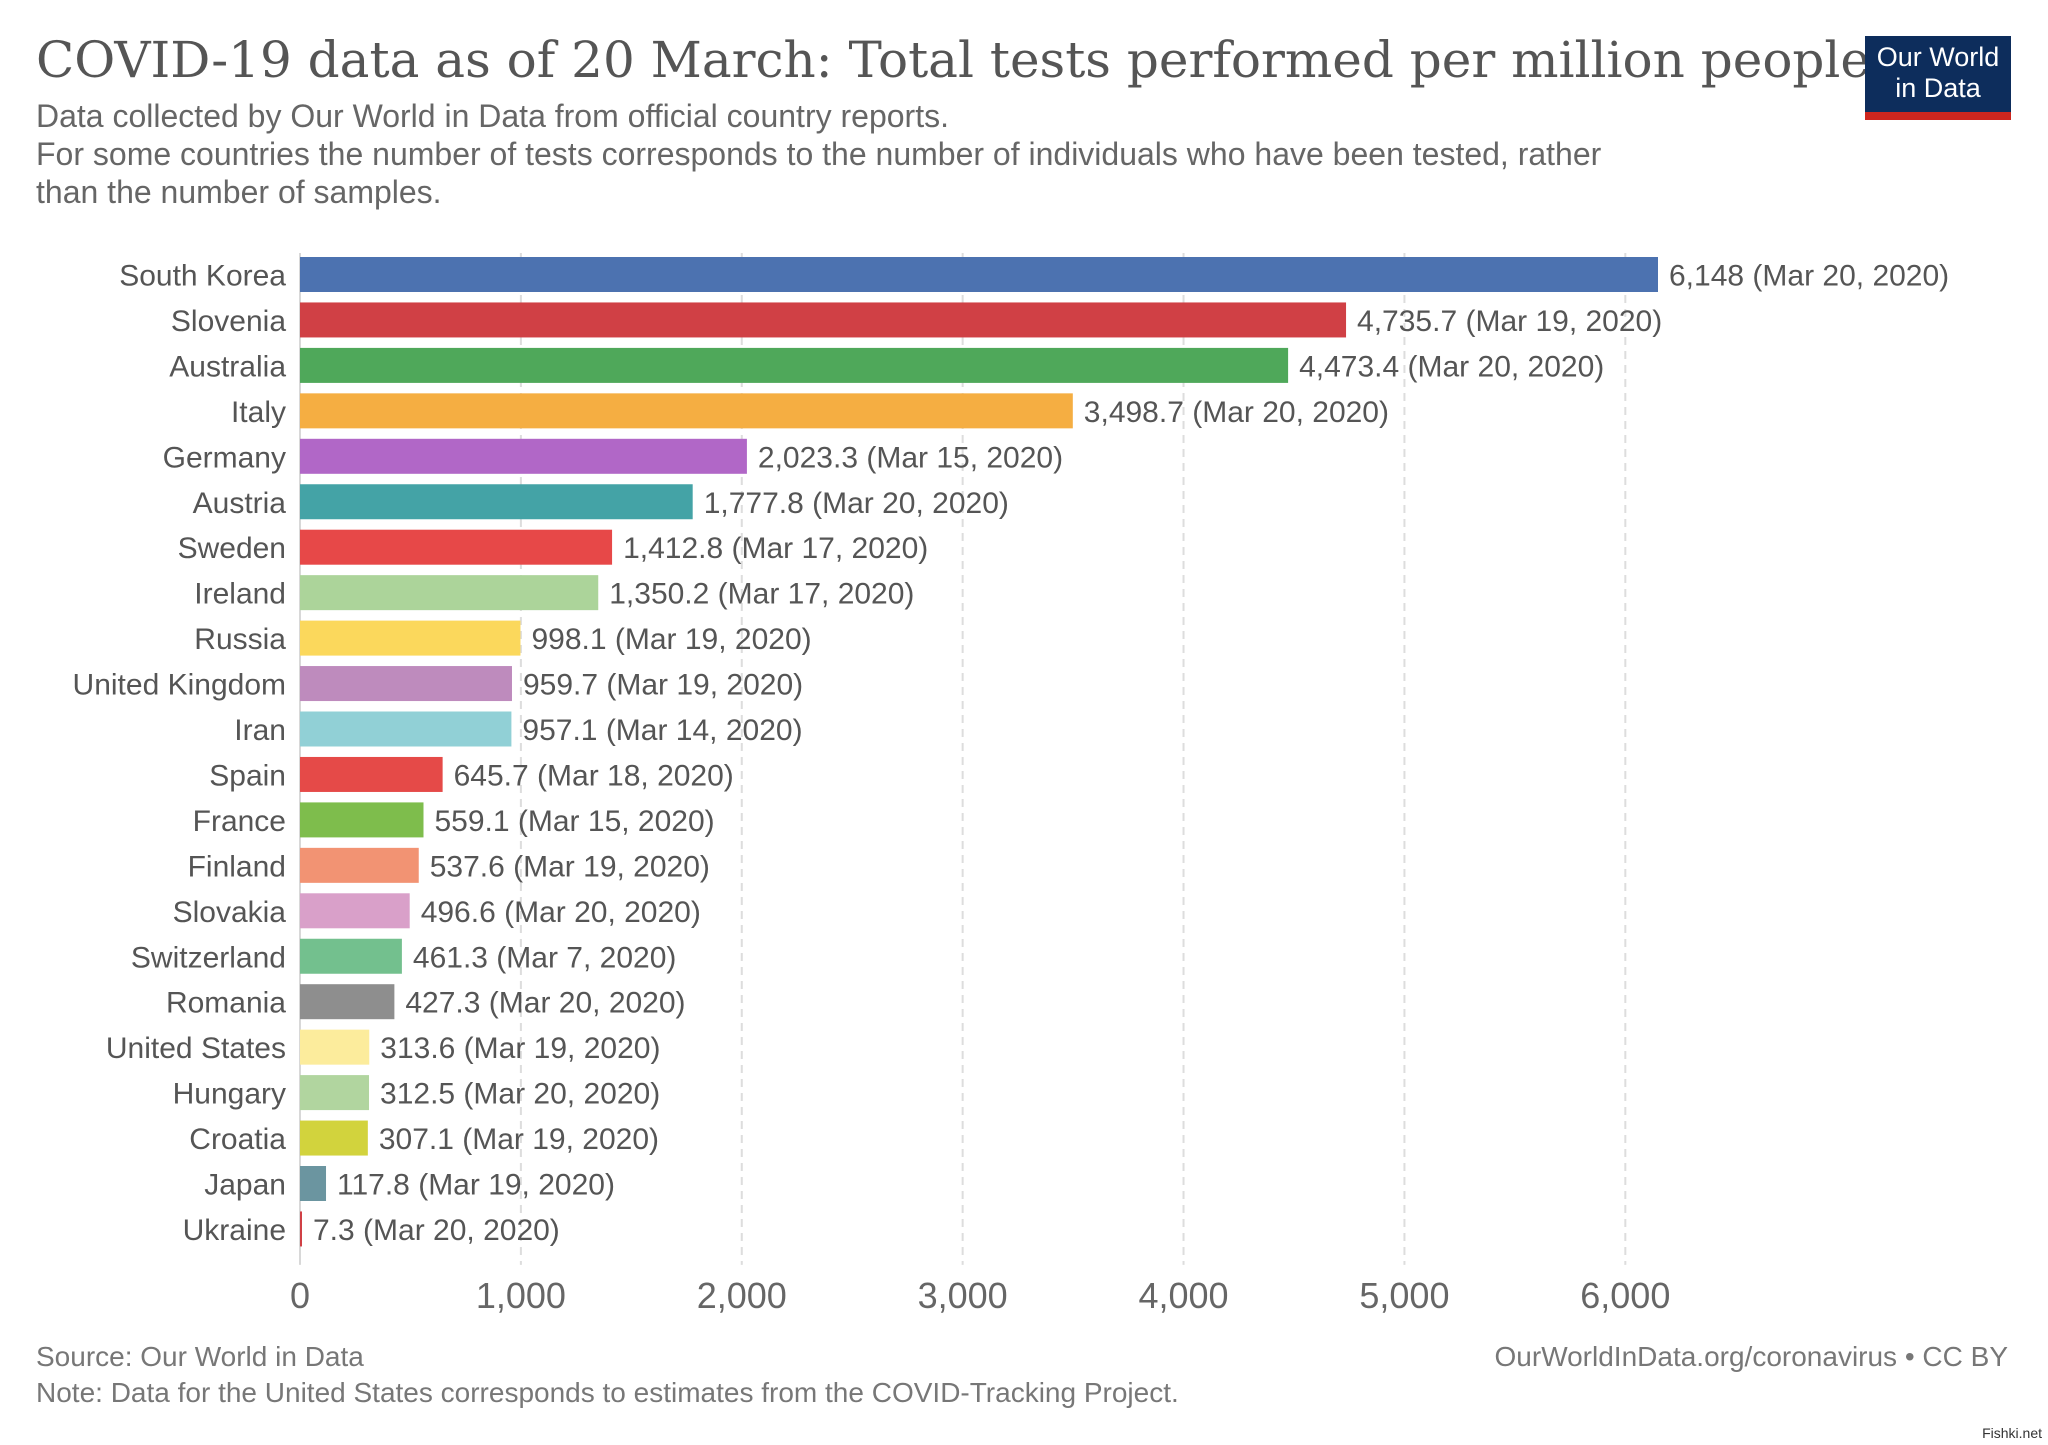 This screenshot has height=1445, width=2048. I want to click on category-label: Iran, so click(260, 730).